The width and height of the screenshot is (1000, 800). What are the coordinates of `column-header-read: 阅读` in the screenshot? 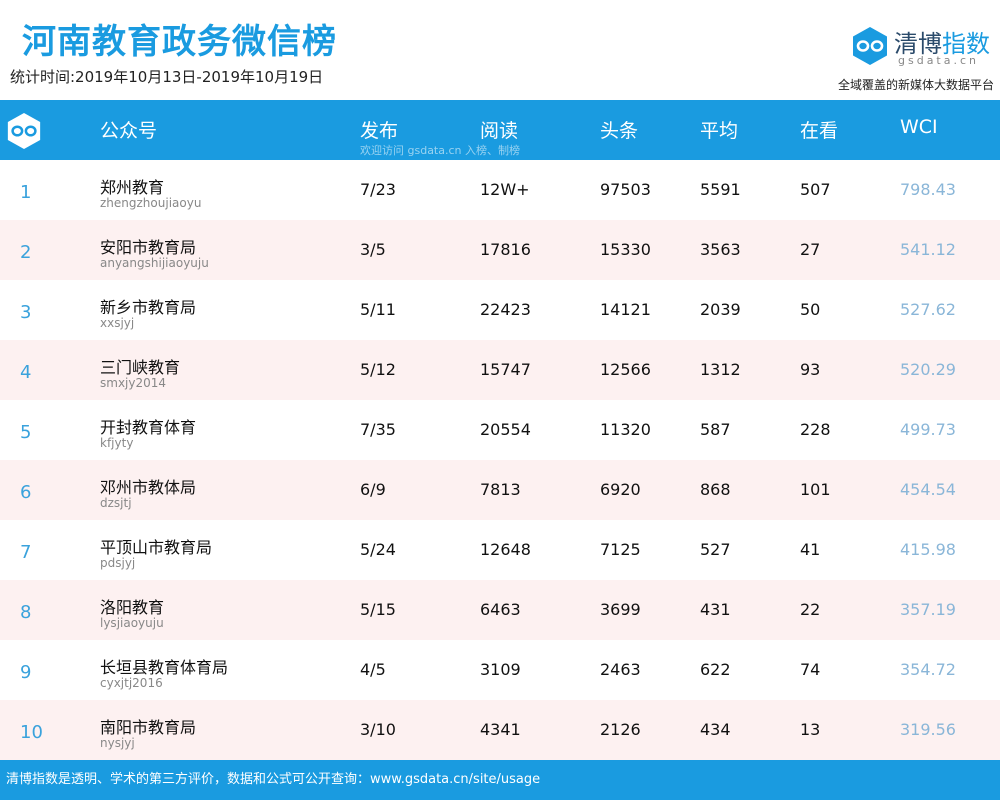 It's located at (499, 131).